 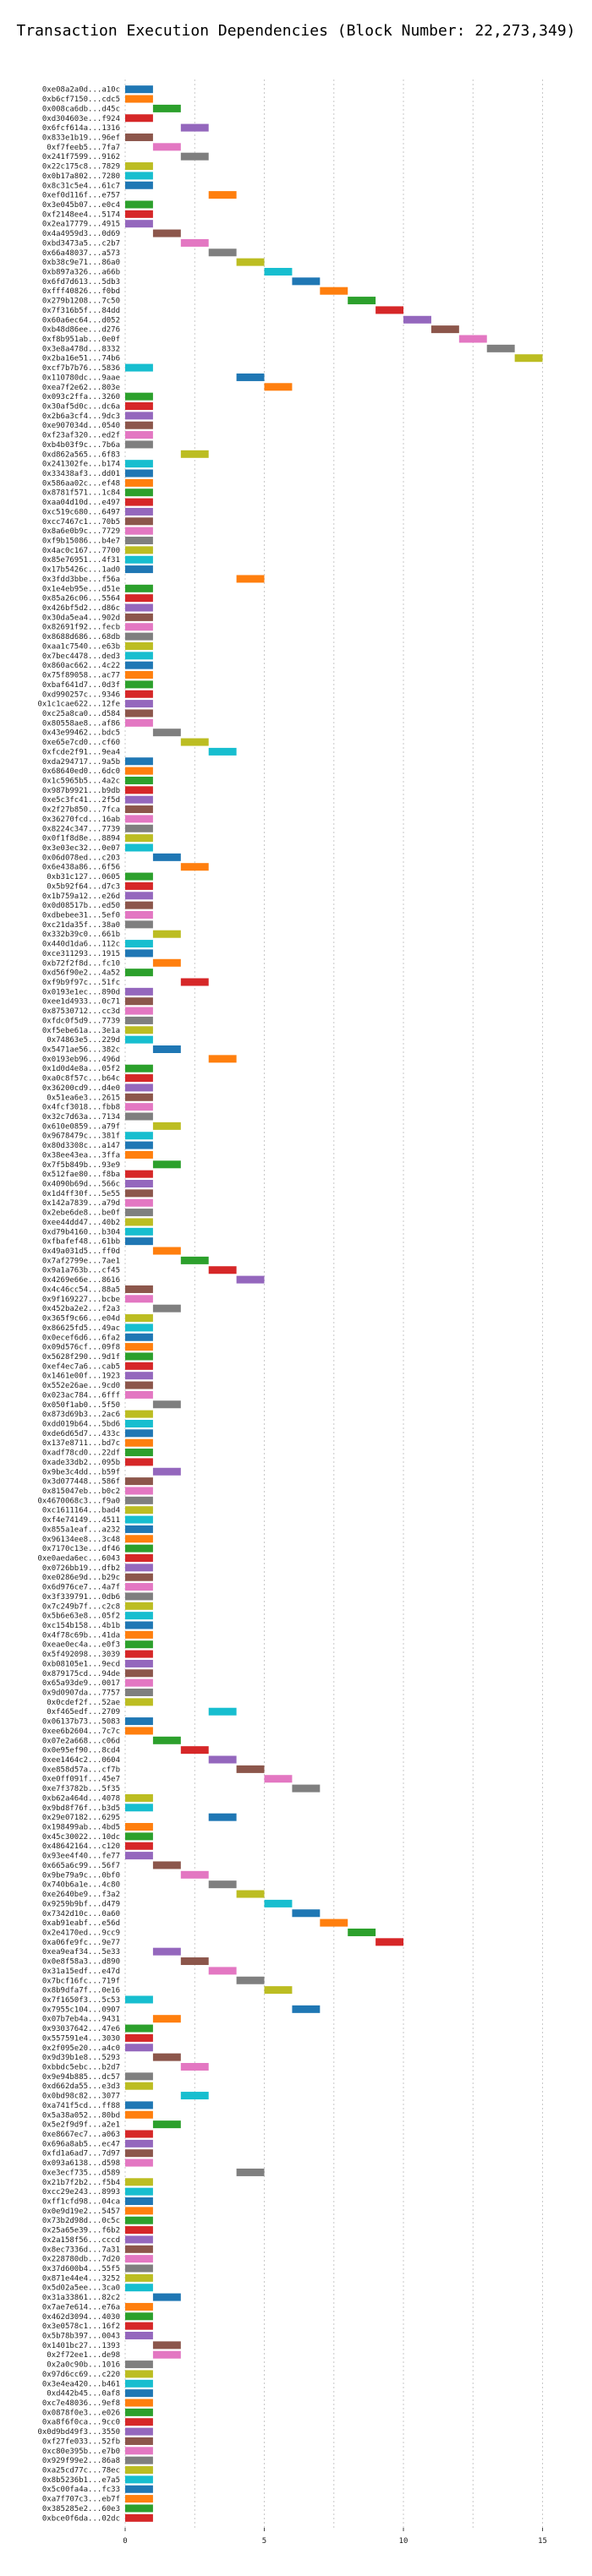 I want to click on transaction-label: 0x873d69b3...2ac6, so click(x=81, y=1415).